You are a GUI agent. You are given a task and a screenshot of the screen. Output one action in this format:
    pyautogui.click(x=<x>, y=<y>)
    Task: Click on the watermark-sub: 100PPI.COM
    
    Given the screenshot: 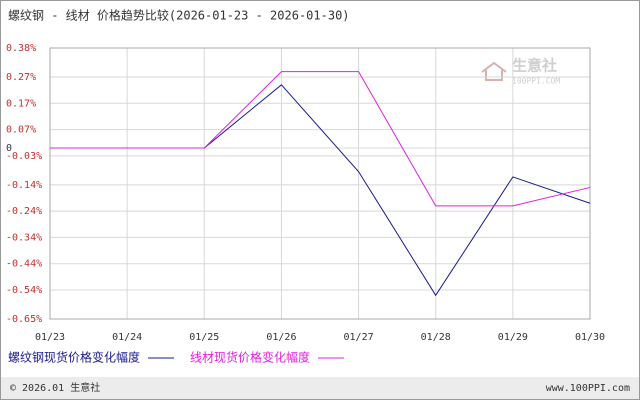 What is the action you would take?
    pyautogui.click(x=536, y=81)
    